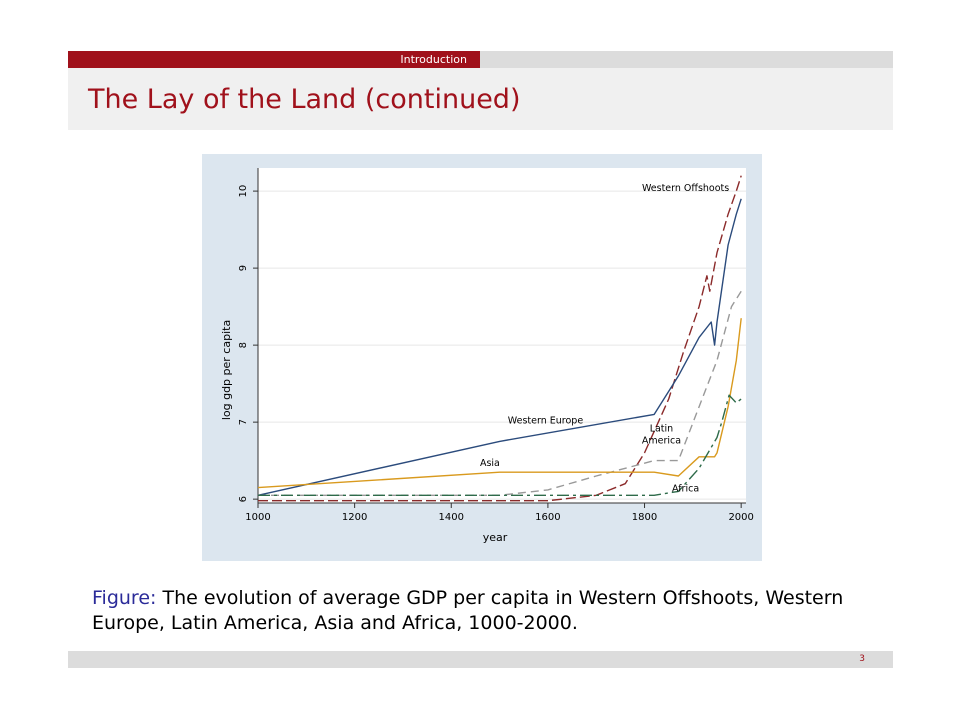 The image size is (960, 720). I want to click on series-line-asia, so click(499, 403).